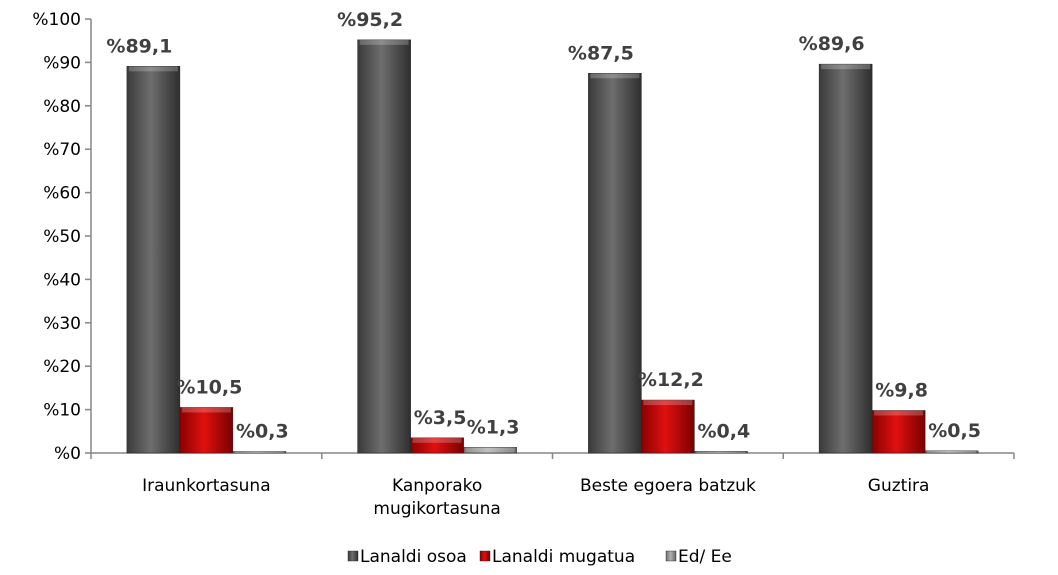  What do you see at coordinates (62, 367) in the screenshot?
I see `y-tick-label: %20` at bounding box center [62, 367].